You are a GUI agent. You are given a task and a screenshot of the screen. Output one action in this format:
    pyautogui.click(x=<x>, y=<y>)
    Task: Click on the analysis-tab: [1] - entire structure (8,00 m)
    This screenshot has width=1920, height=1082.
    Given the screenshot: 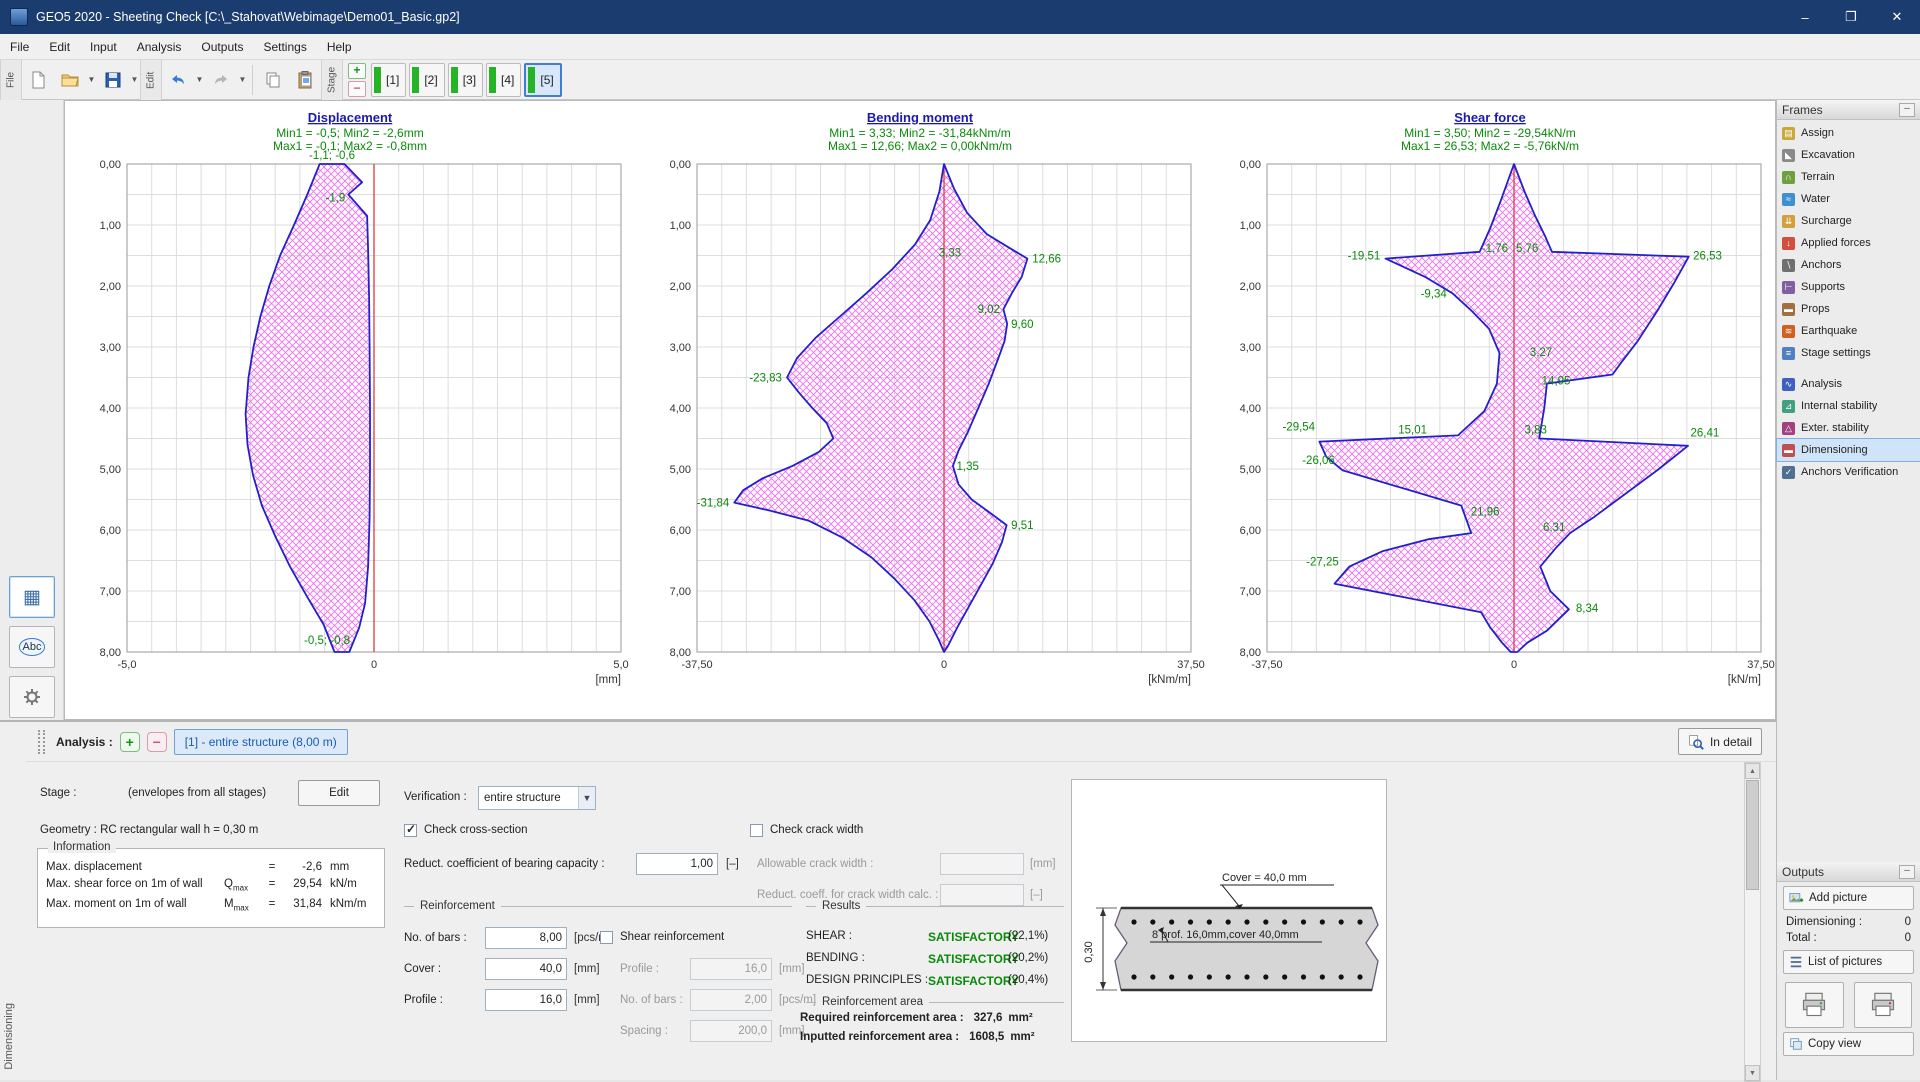 What is the action you would take?
    pyautogui.click(x=260, y=741)
    